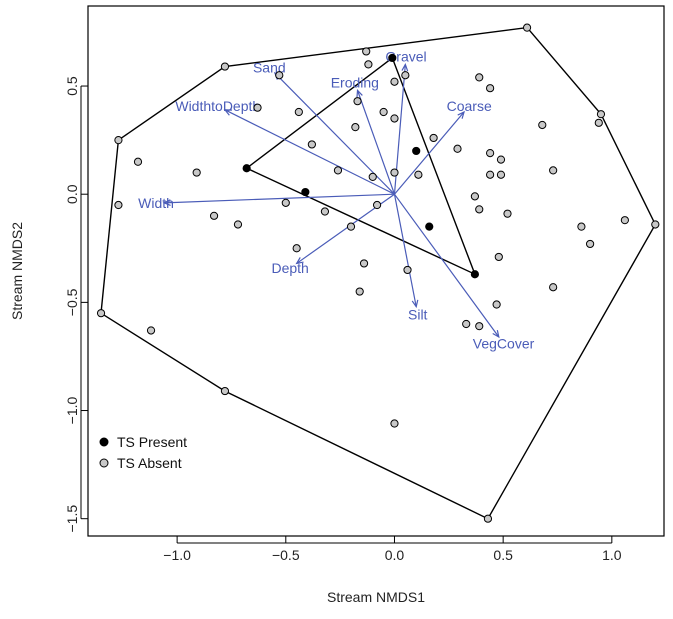  Describe the element at coordinates (612, 555) in the screenshot. I see `x-tick-label: 1.0` at that location.